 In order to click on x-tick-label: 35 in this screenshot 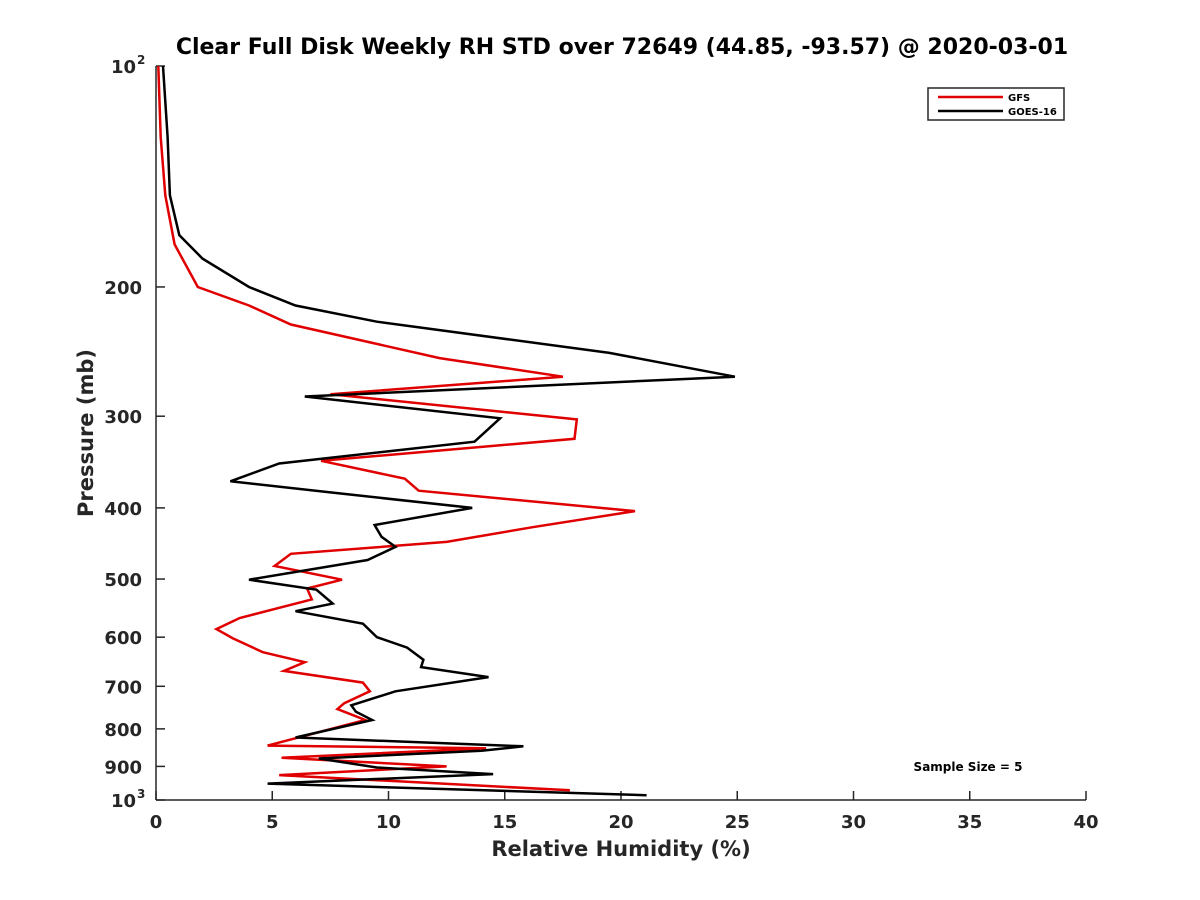, I will do `click(969, 822)`.